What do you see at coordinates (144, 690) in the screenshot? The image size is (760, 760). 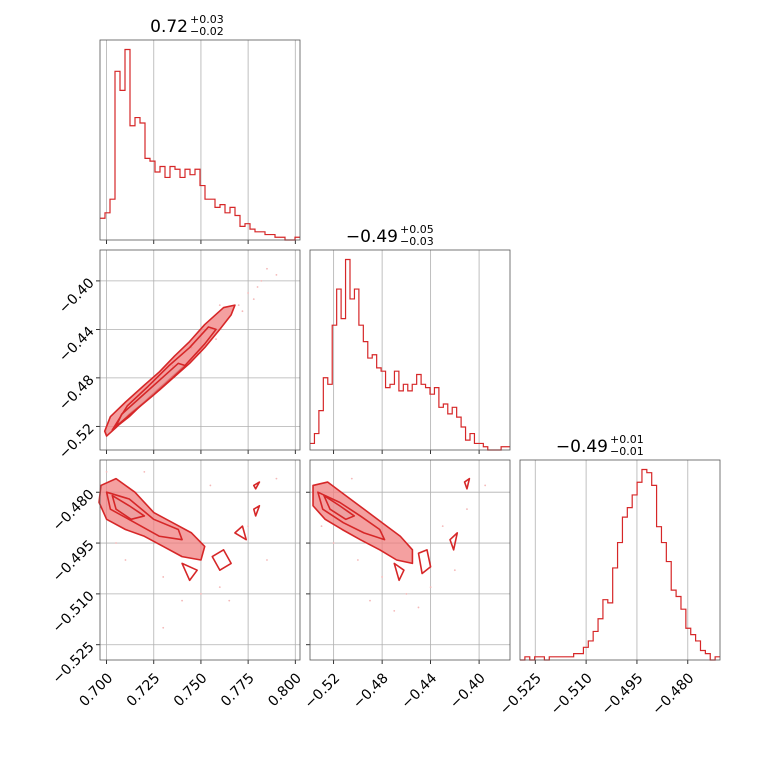 I see `x-tick-label-p0-1: 0.725` at bounding box center [144, 690].